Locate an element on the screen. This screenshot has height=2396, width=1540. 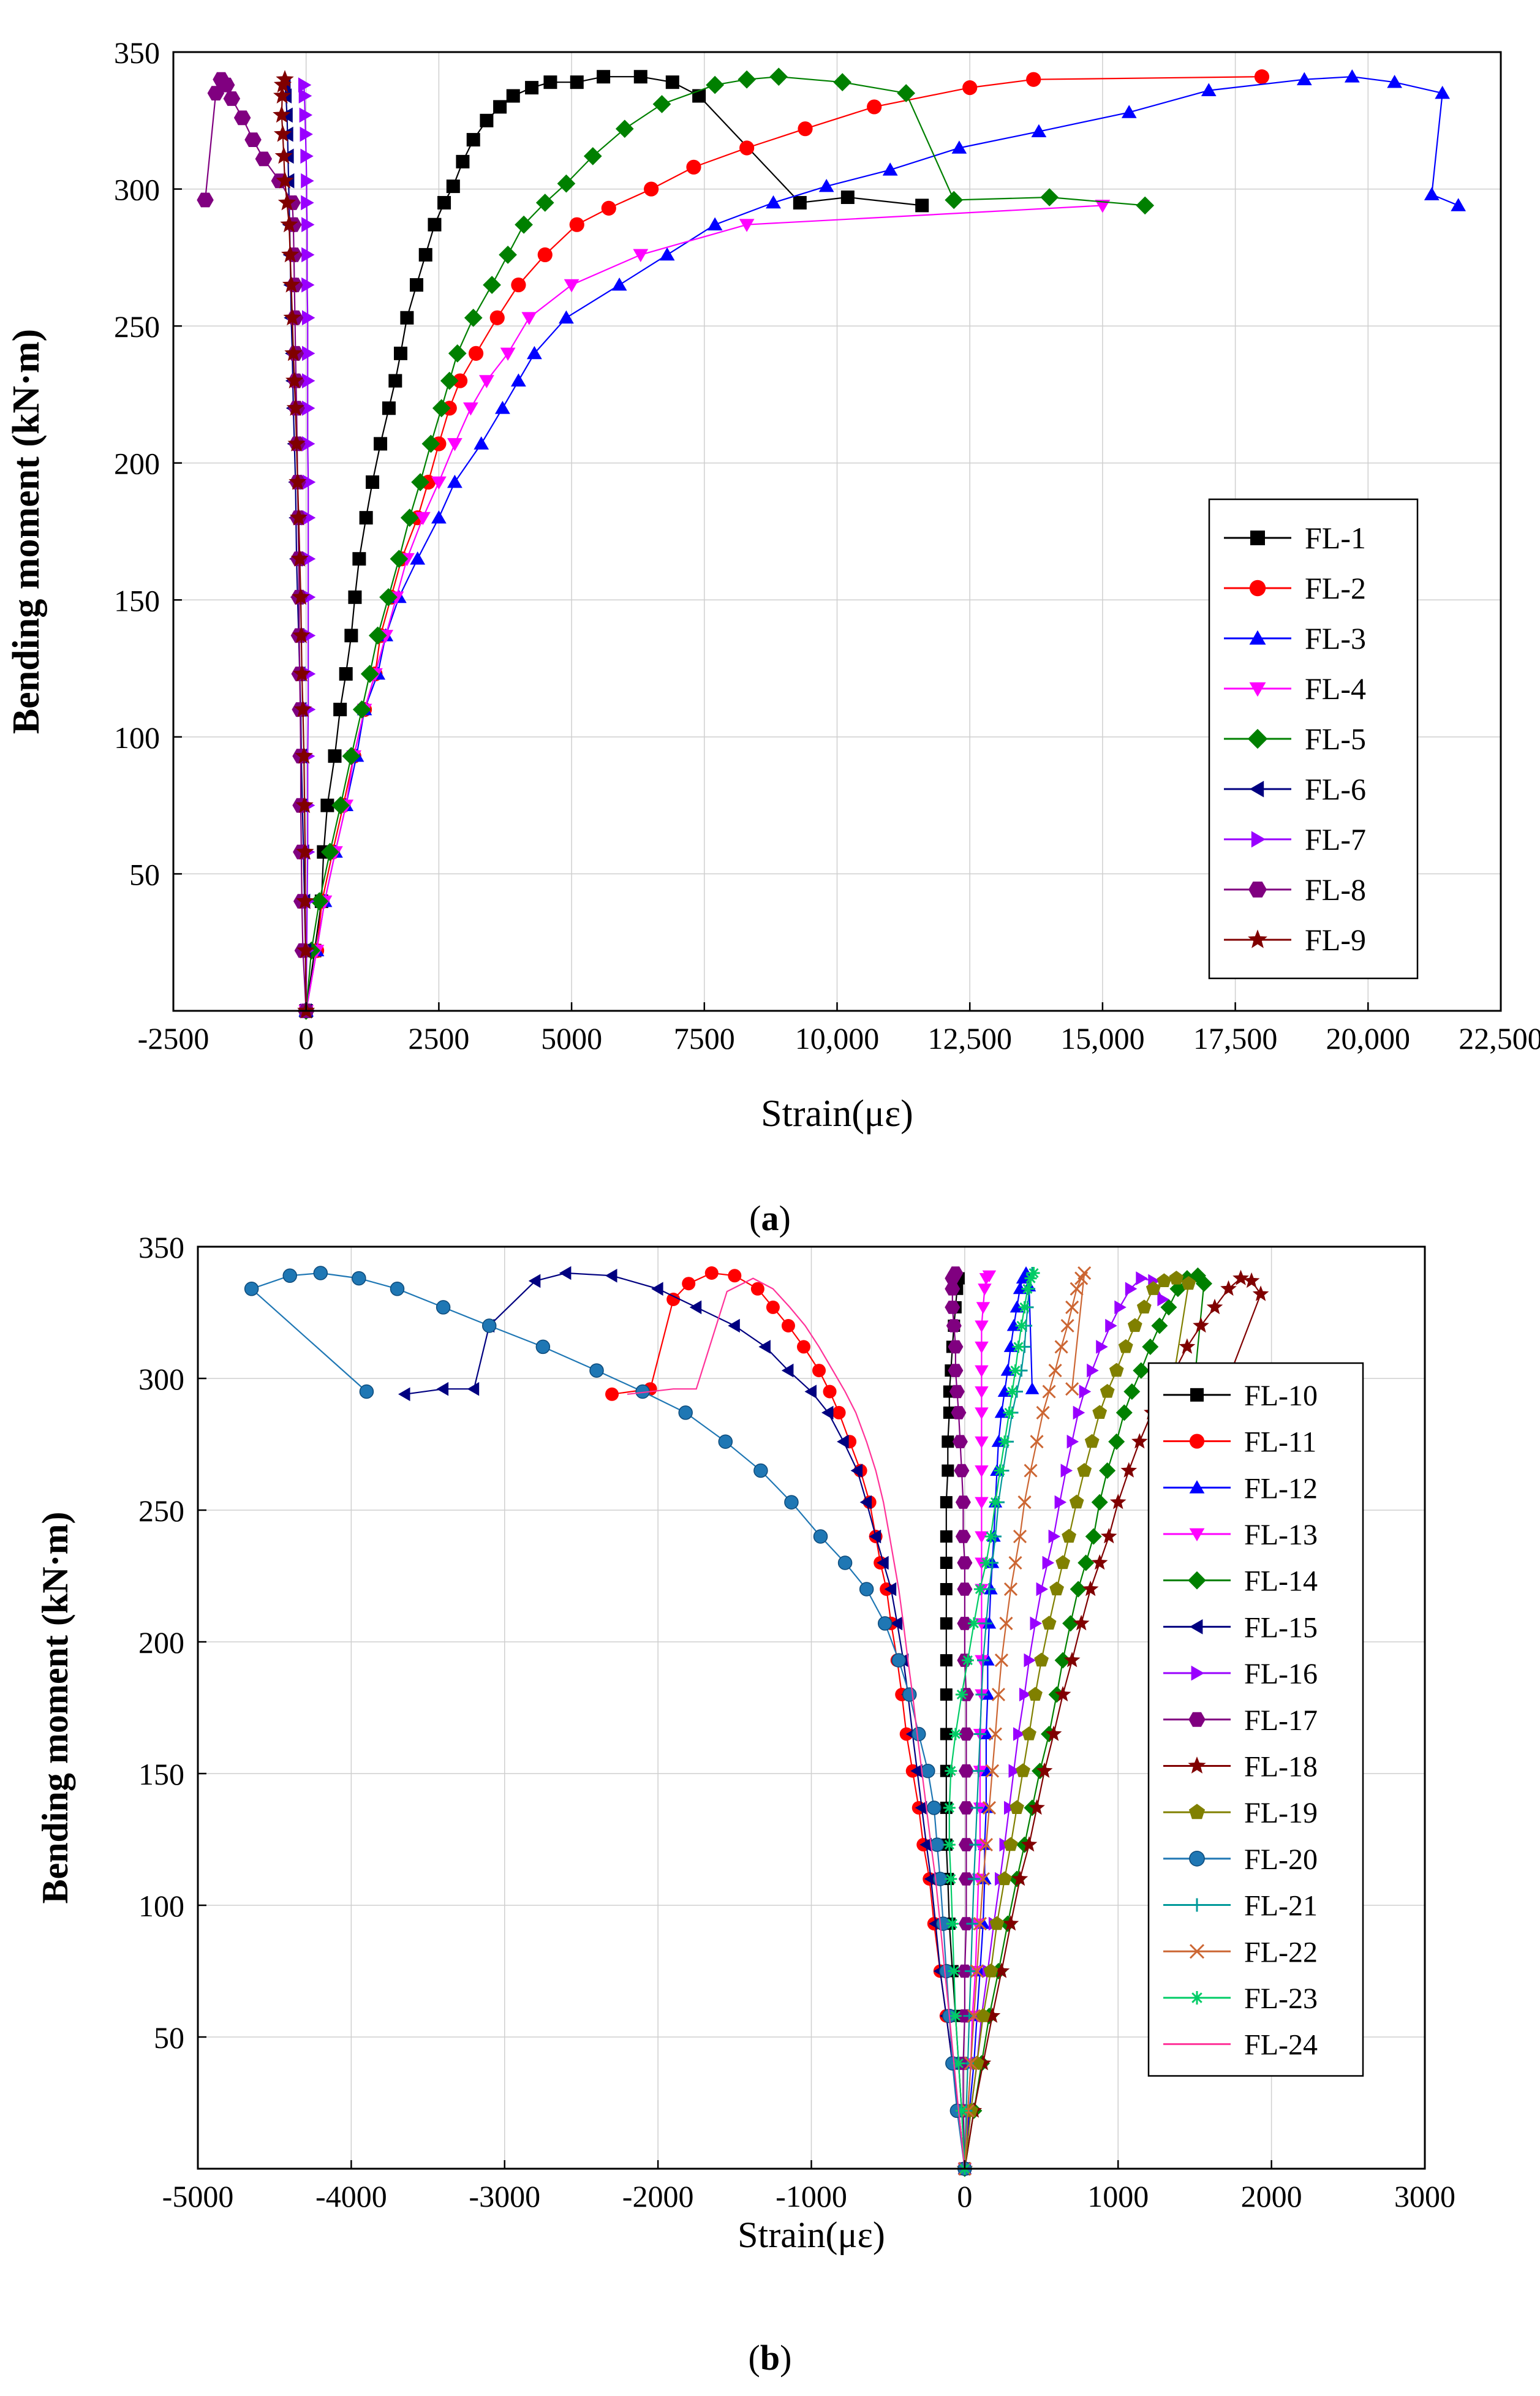
x-tick-label: -4000 is located at coordinates (351, 2196).